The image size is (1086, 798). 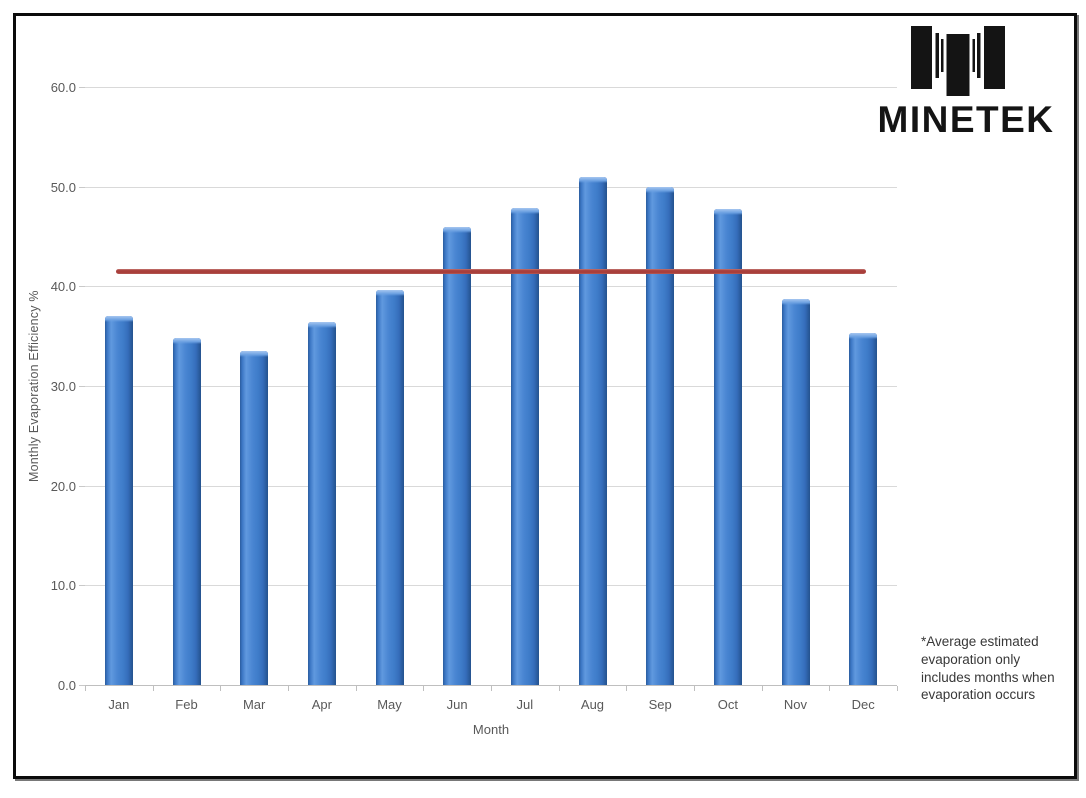 What do you see at coordinates (63, 187) in the screenshot?
I see `y-tick-label: 50.0` at bounding box center [63, 187].